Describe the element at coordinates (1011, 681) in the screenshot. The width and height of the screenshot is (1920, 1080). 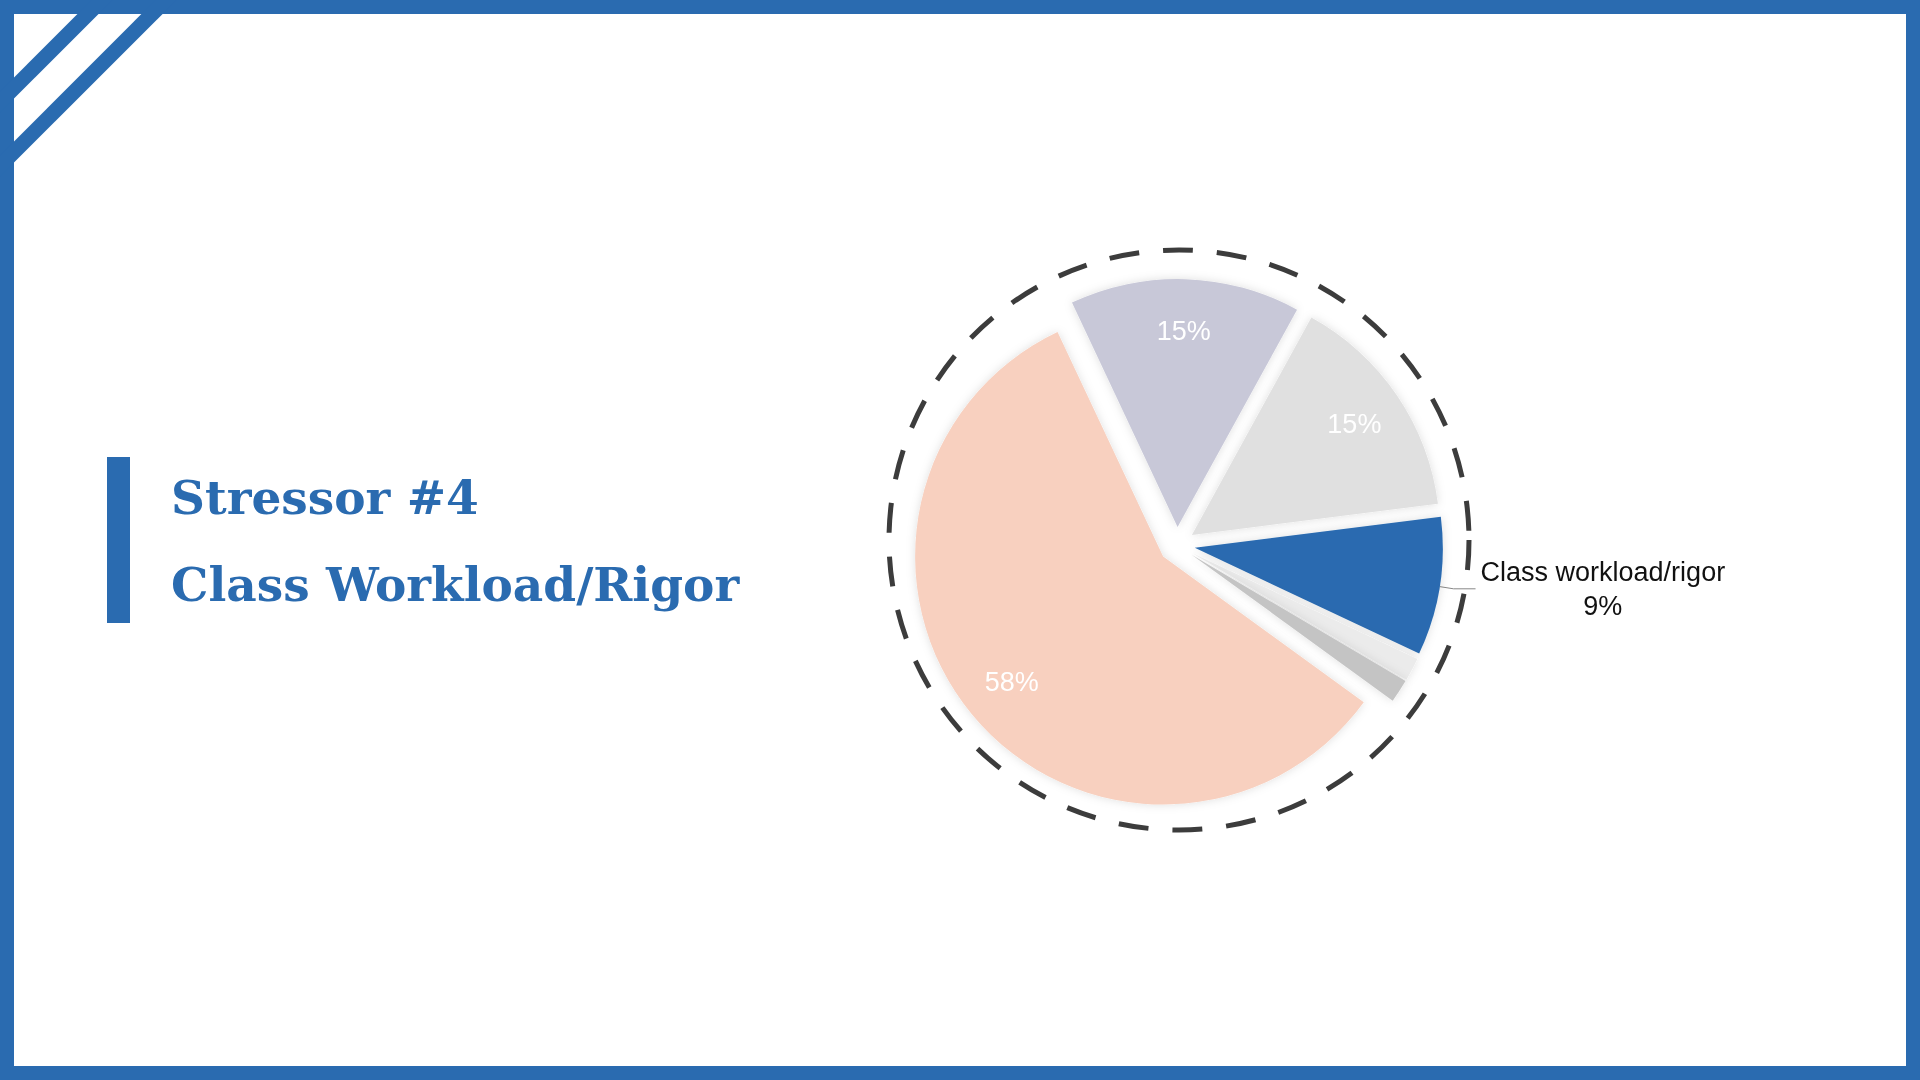
I see `data-label: 58%` at that location.